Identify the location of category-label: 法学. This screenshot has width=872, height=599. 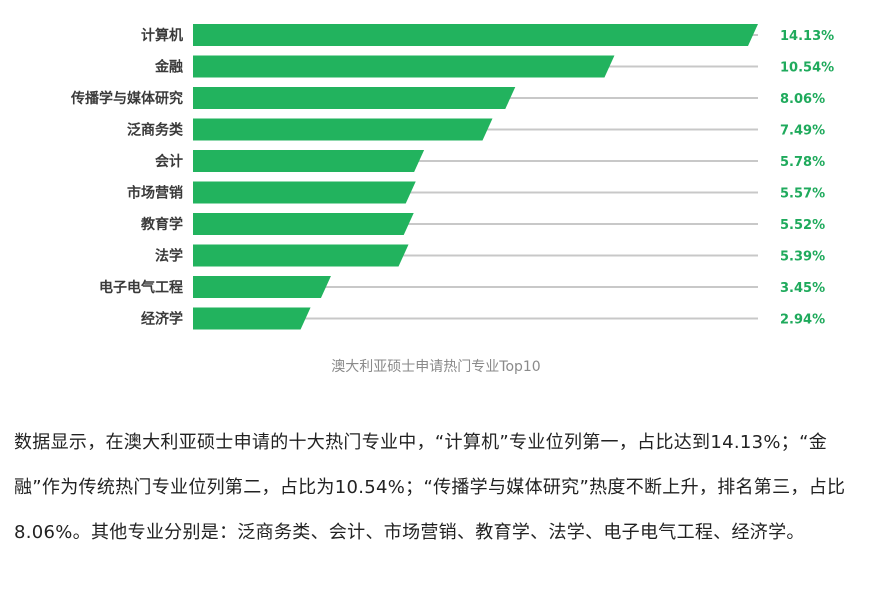
(169, 256).